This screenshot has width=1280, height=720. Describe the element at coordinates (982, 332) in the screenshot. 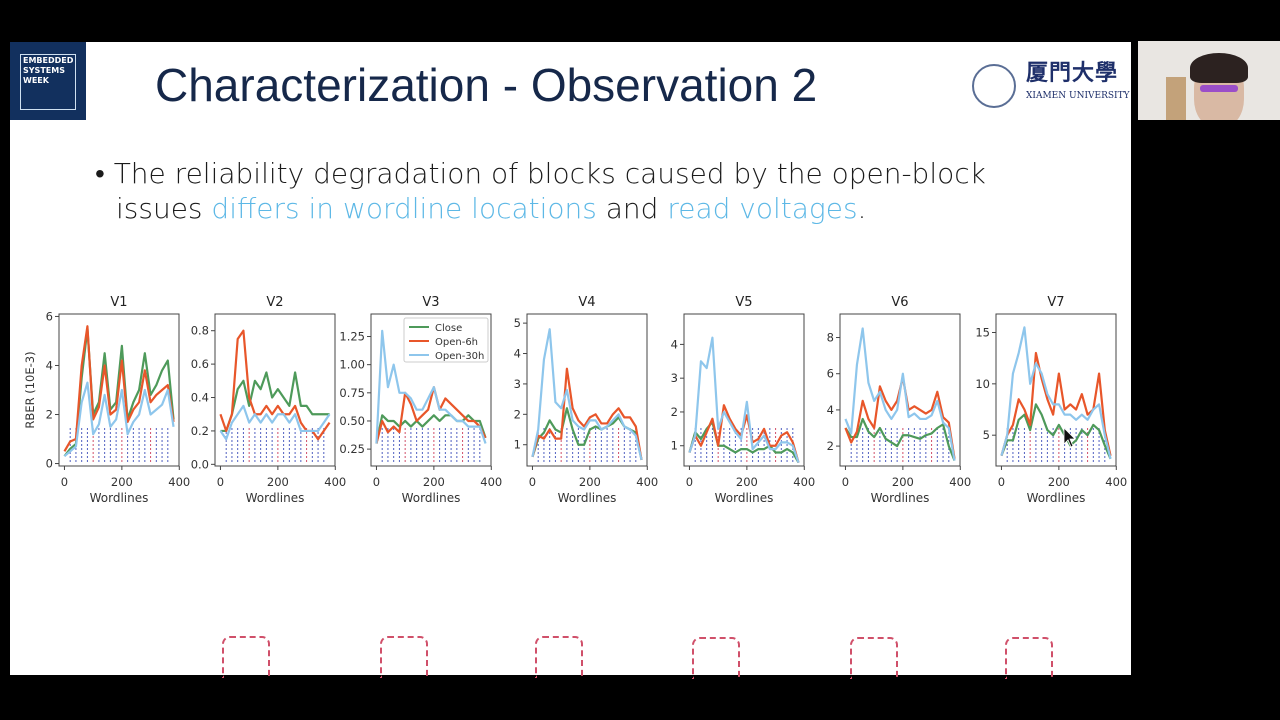

I see `y-tick-label: 15` at that location.